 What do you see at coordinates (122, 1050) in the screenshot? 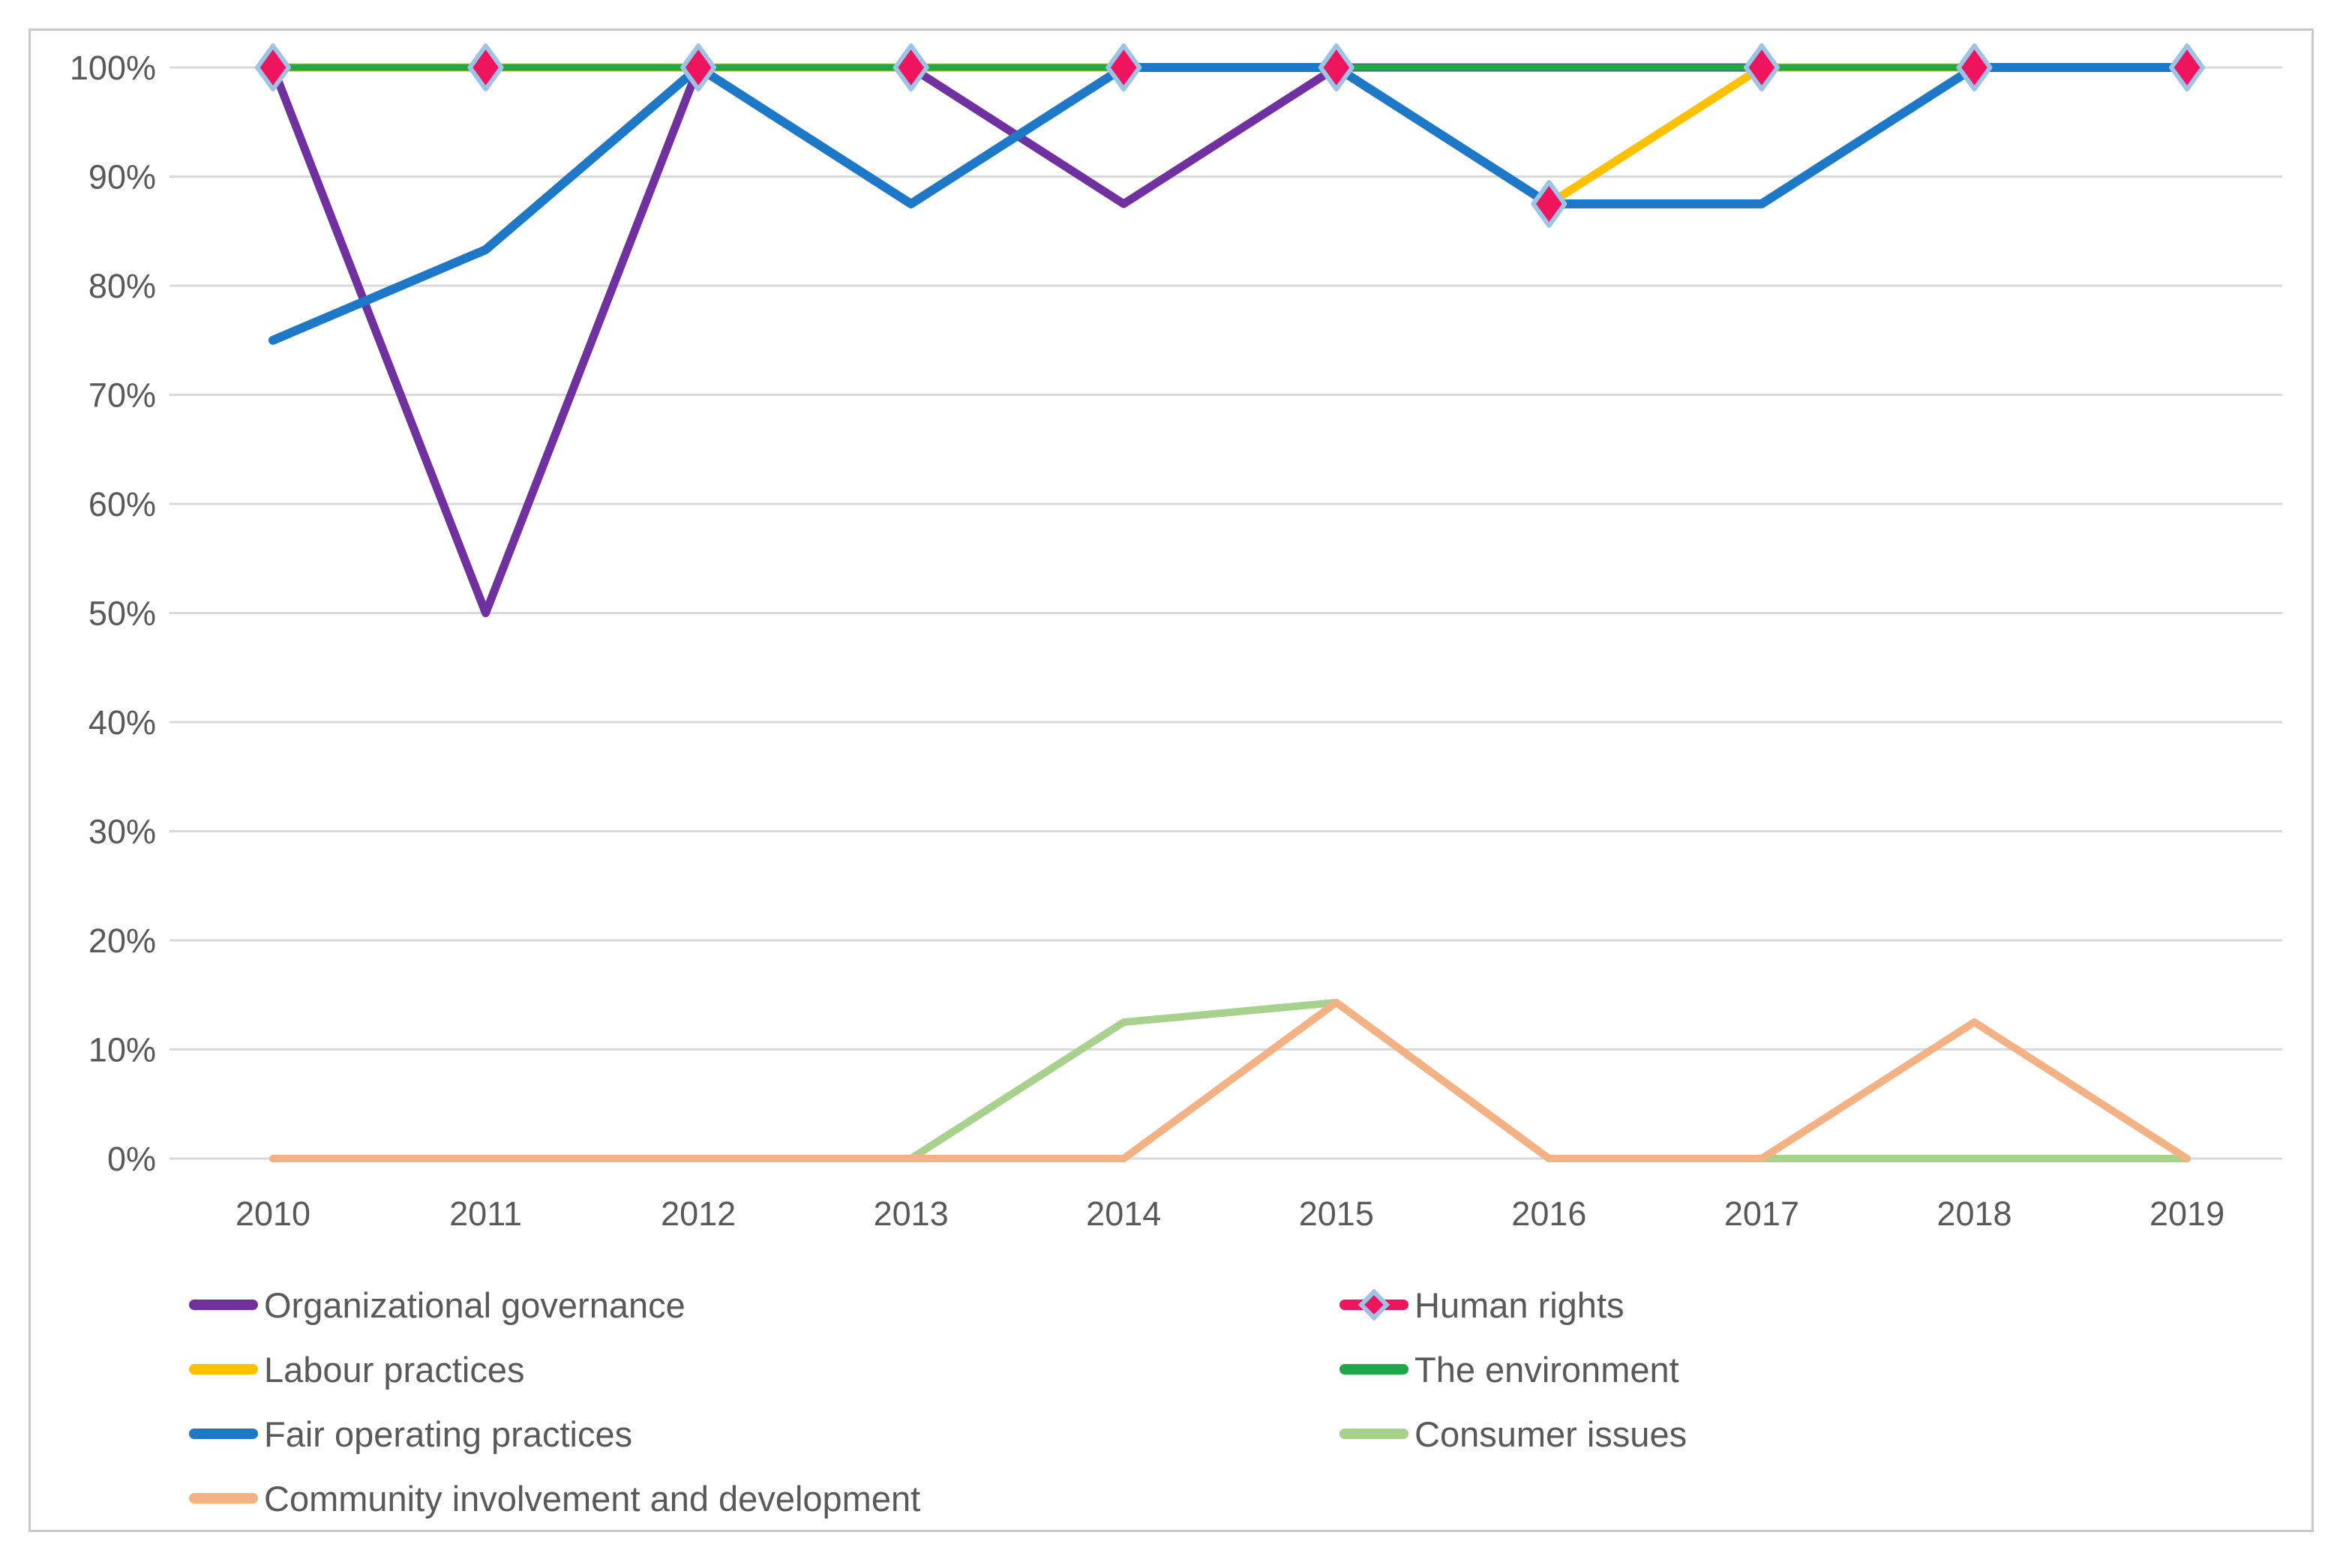
I see `y-axis-tick-label: 10%` at bounding box center [122, 1050].